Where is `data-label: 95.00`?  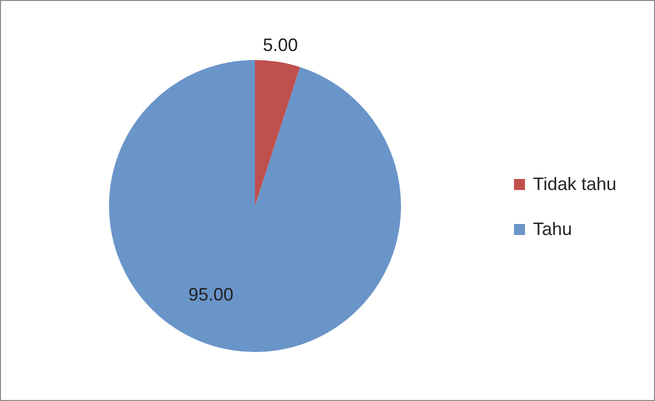 data-label: 95.00 is located at coordinates (211, 294).